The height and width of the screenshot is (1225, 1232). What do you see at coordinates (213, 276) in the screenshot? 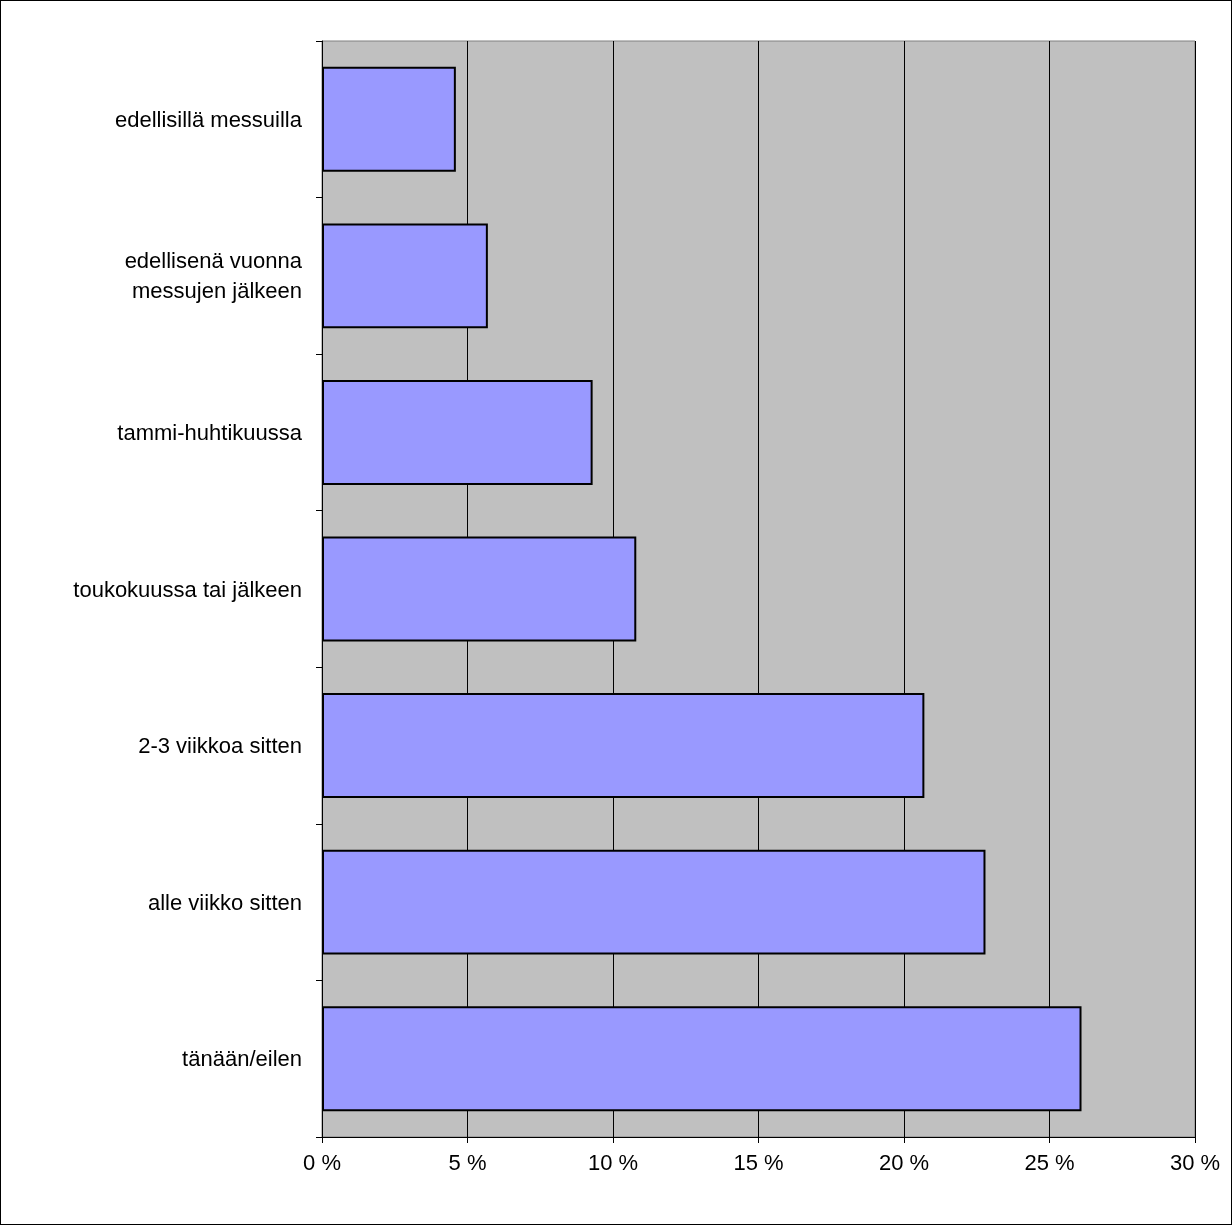
I see `y-tick-label: edellisenä vuonna messujen jälkeen` at bounding box center [213, 276].